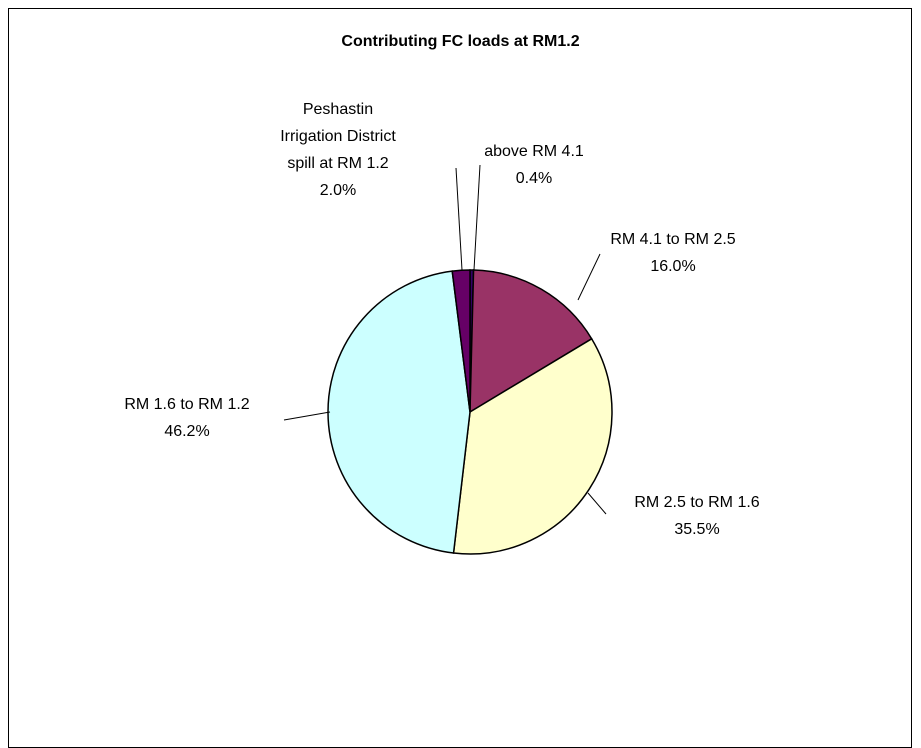  I want to click on slice-value: 0.4%, so click(534, 178).